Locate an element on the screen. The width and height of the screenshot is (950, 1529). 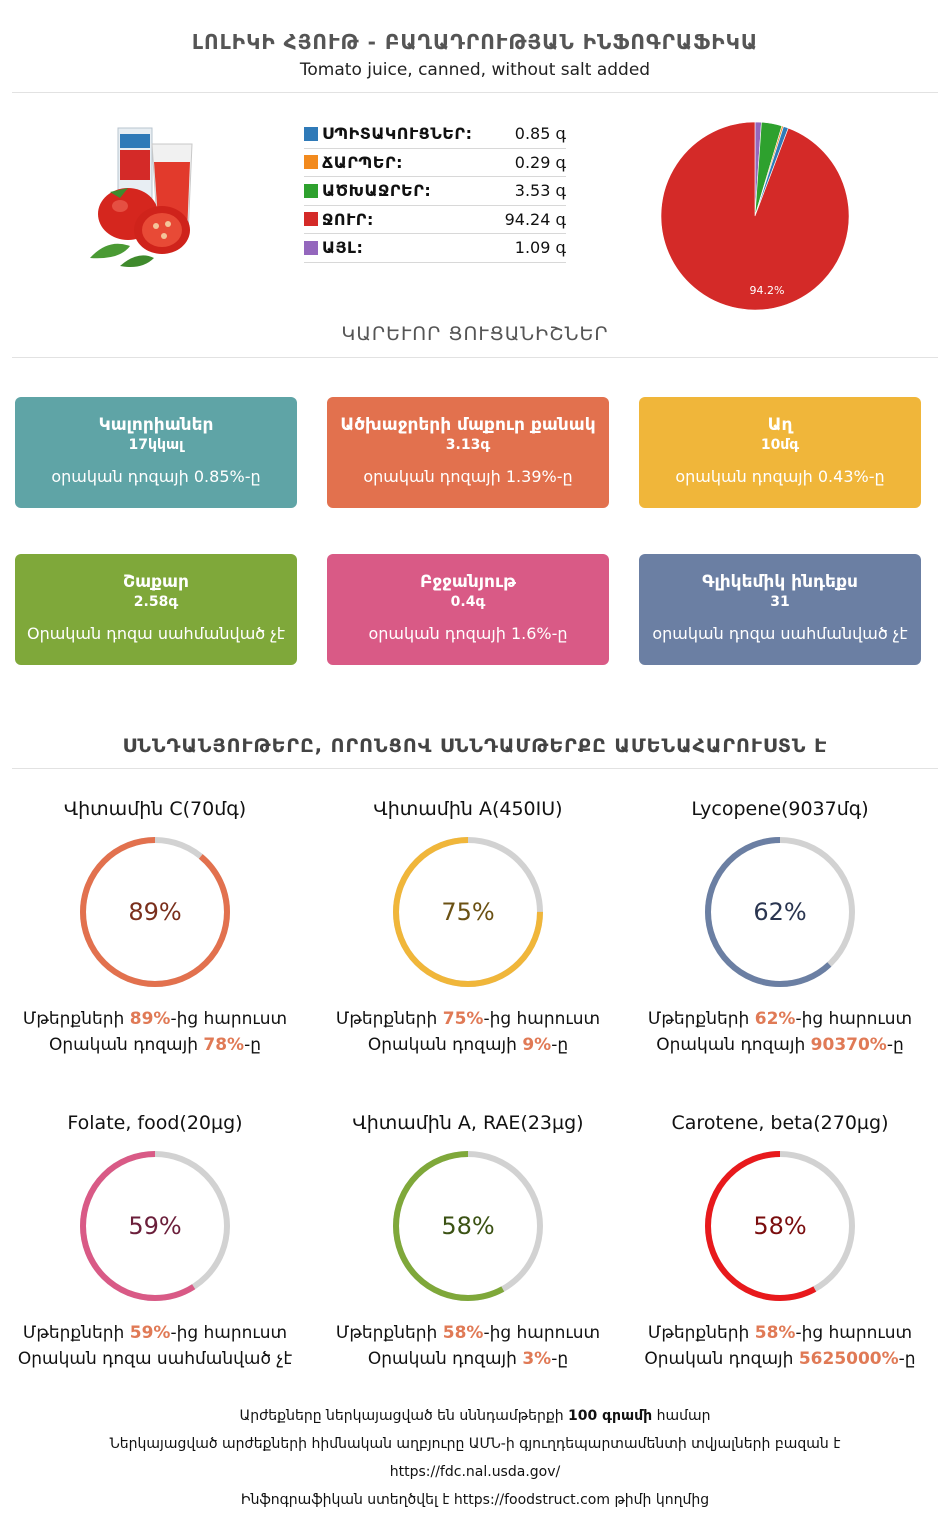
ring-percent: 59% is located at coordinates (155, 1226).